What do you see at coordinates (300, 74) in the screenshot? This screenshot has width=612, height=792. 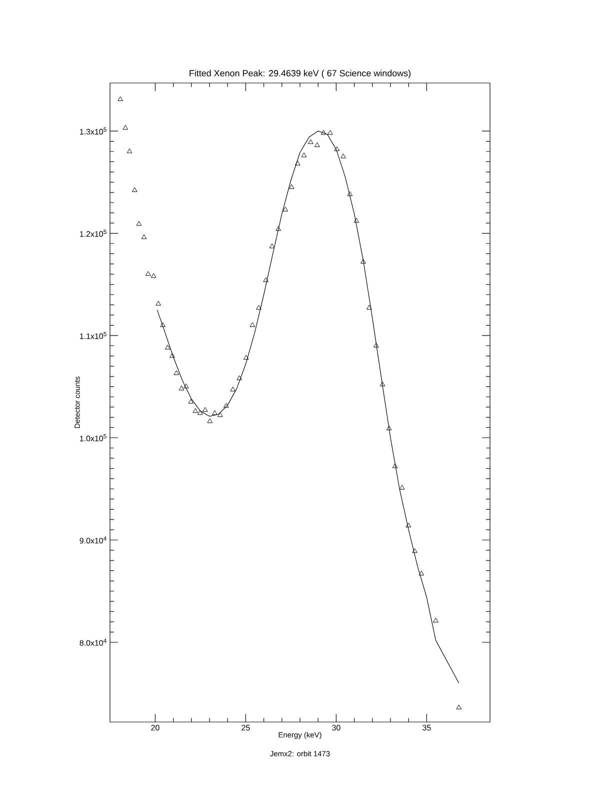 I see `chart-title: Fitted Xenon Peak: 29.4639 keV ( 67 Science windows)` at bounding box center [300, 74].